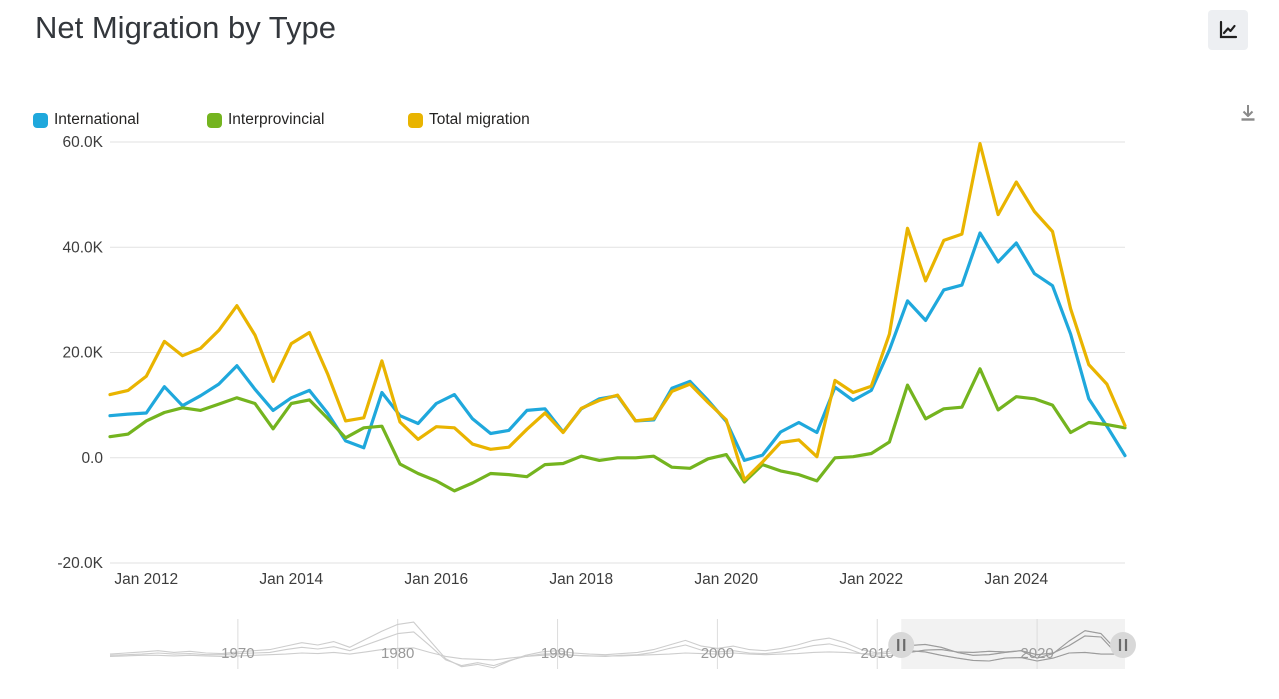  I want to click on navigator-year-label: 2020, so click(1036, 653).